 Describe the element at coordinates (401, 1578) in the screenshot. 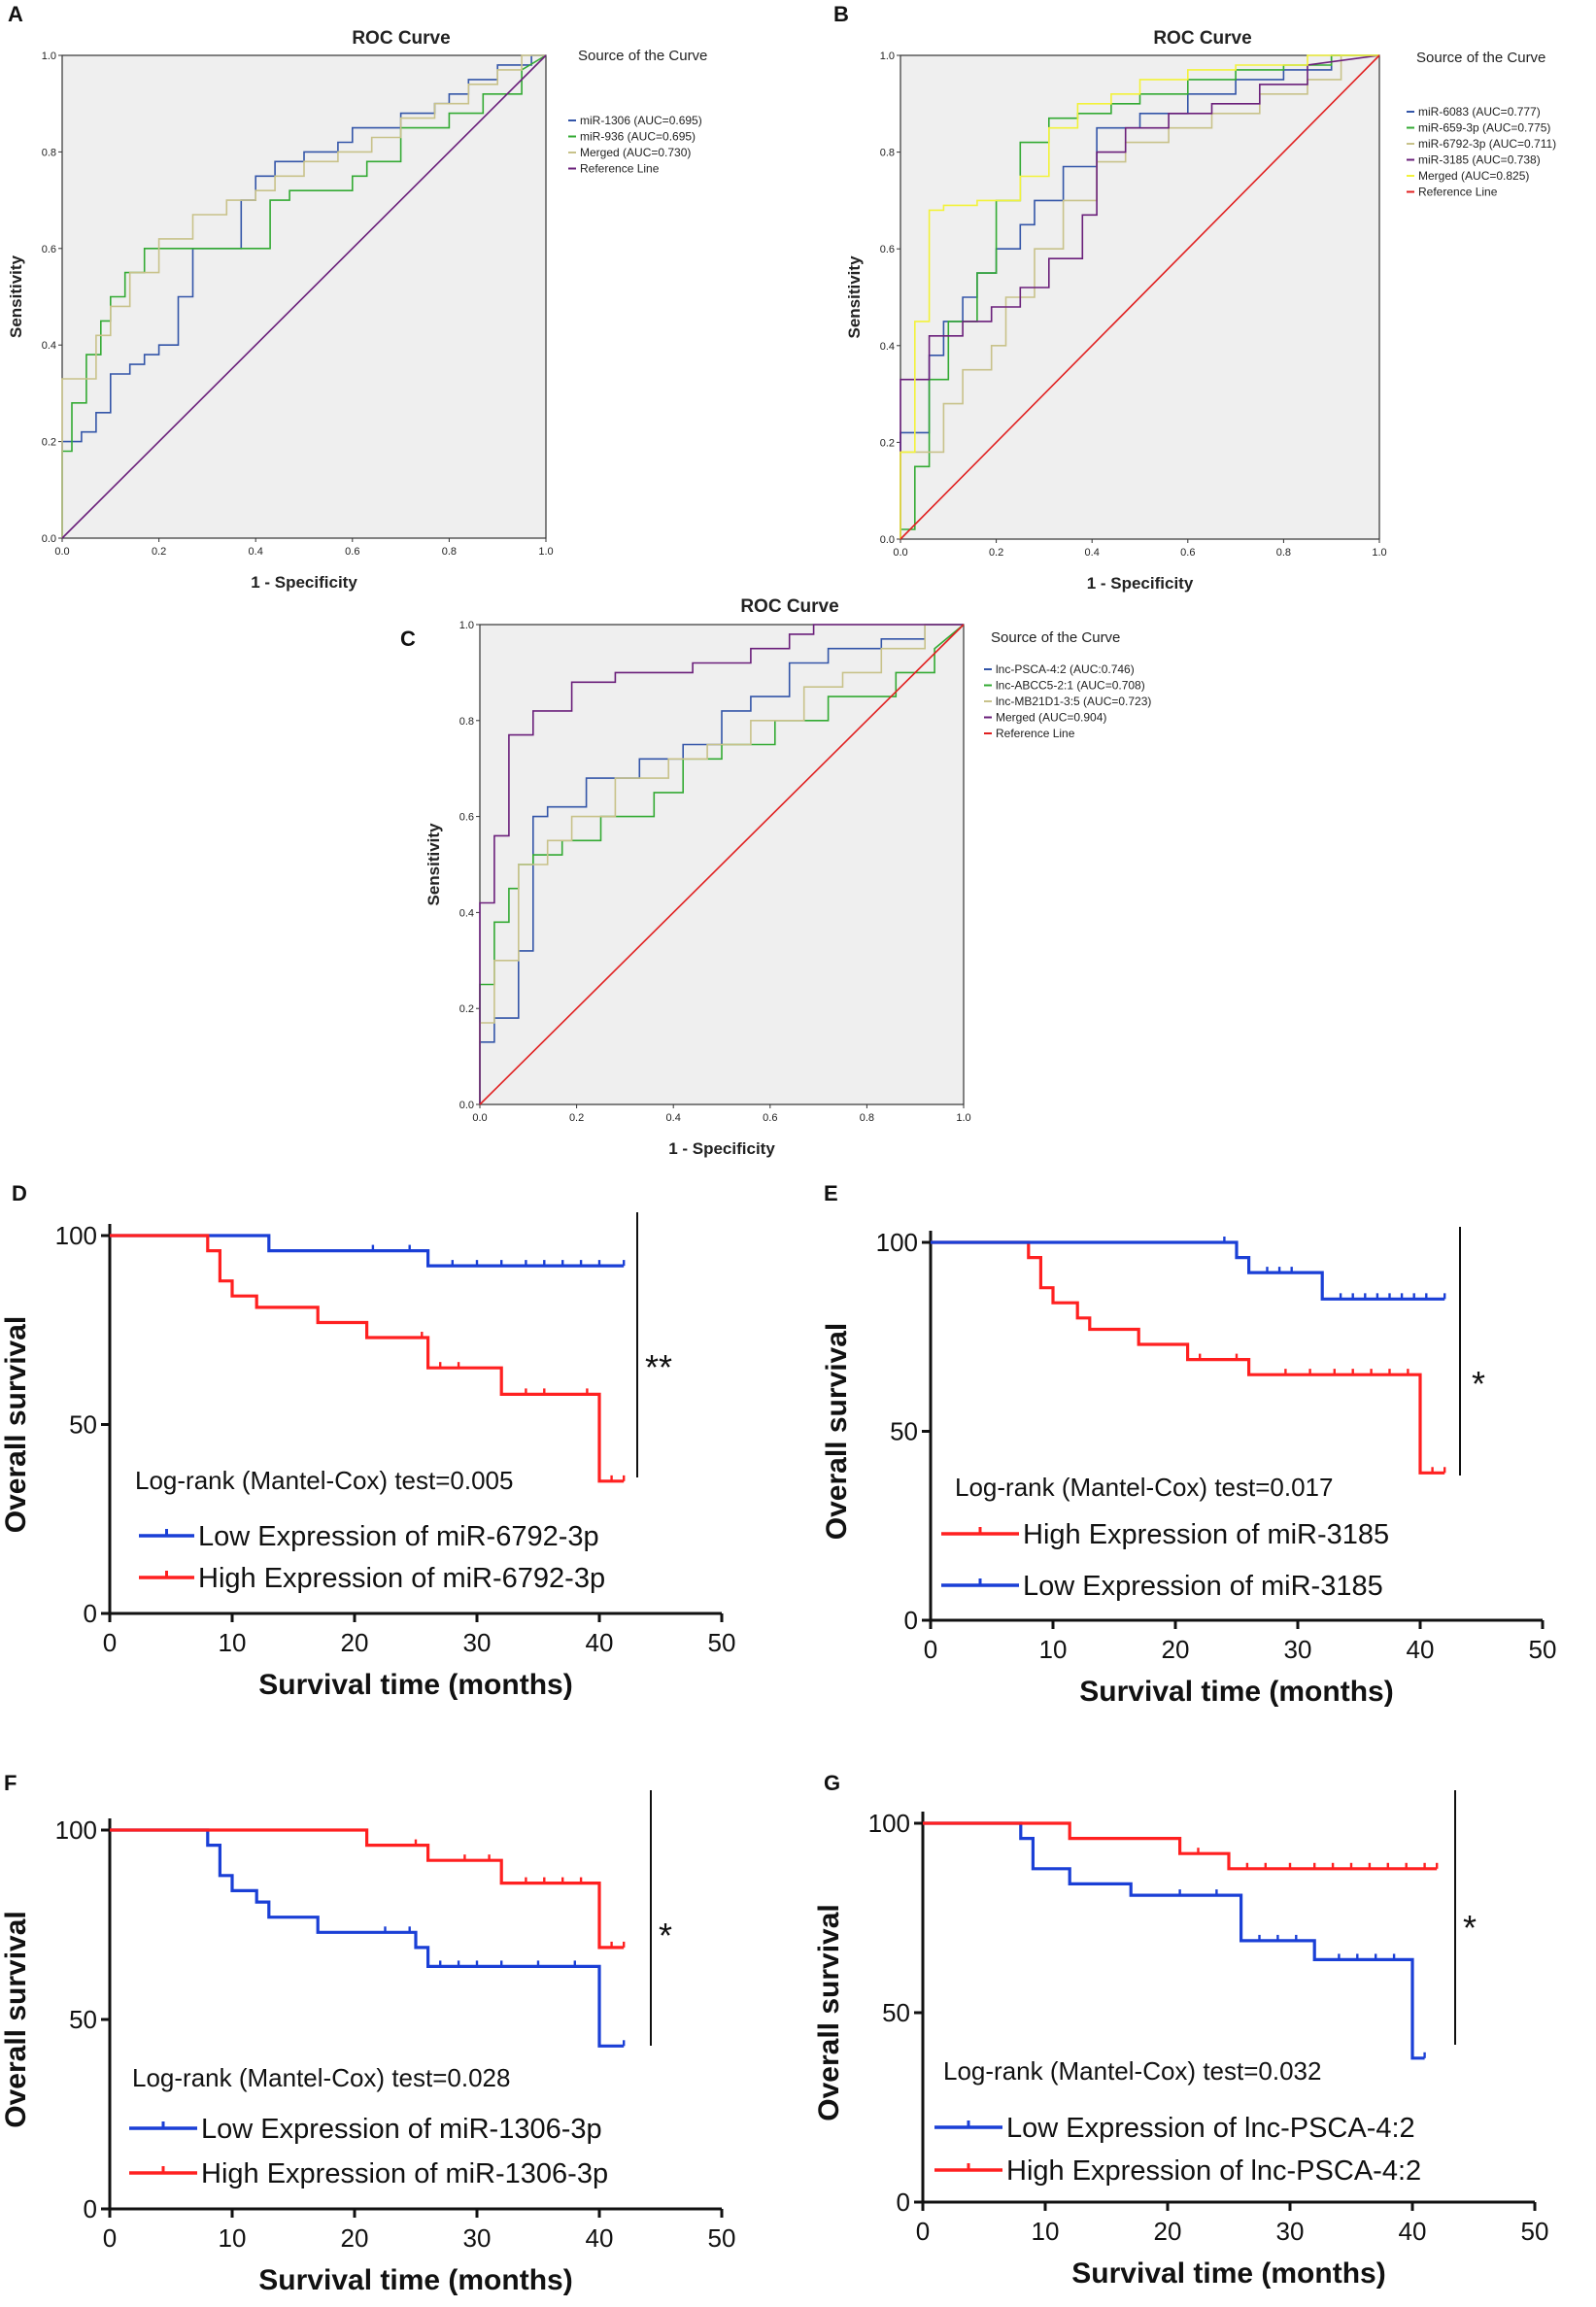

I see `legend-item: High Expression of miR-6792-3p` at that location.